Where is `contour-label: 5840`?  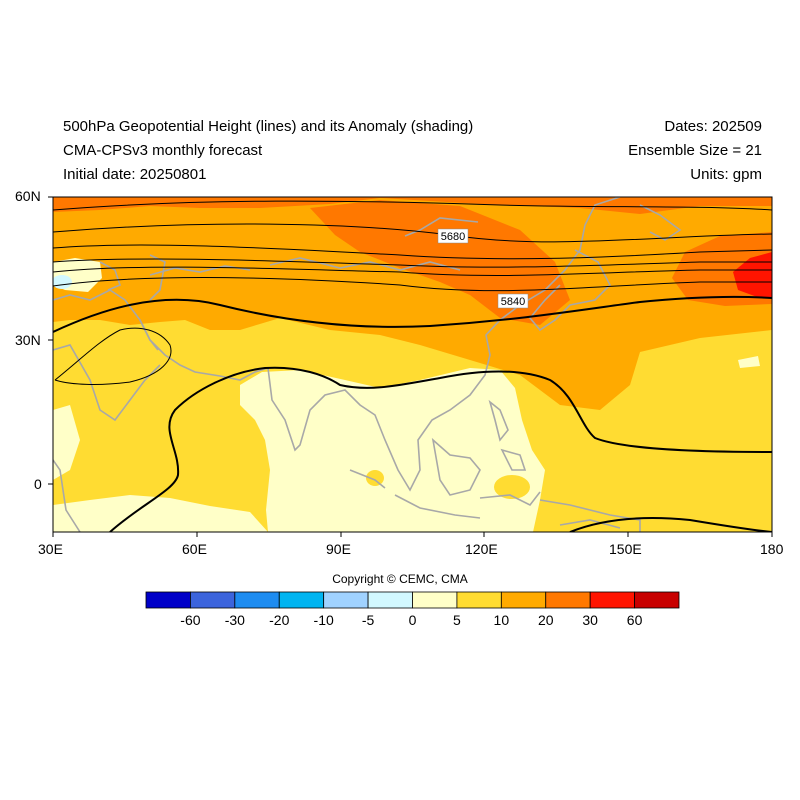
contour-label: 5840 is located at coordinates (513, 302).